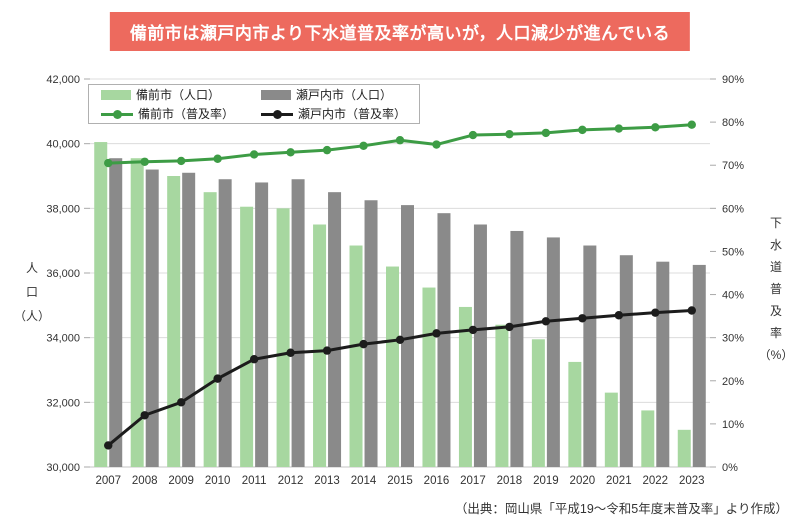  What do you see at coordinates (364, 481) in the screenshot?
I see `x-axis-tick-label: 2014` at bounding box center [364, 481].